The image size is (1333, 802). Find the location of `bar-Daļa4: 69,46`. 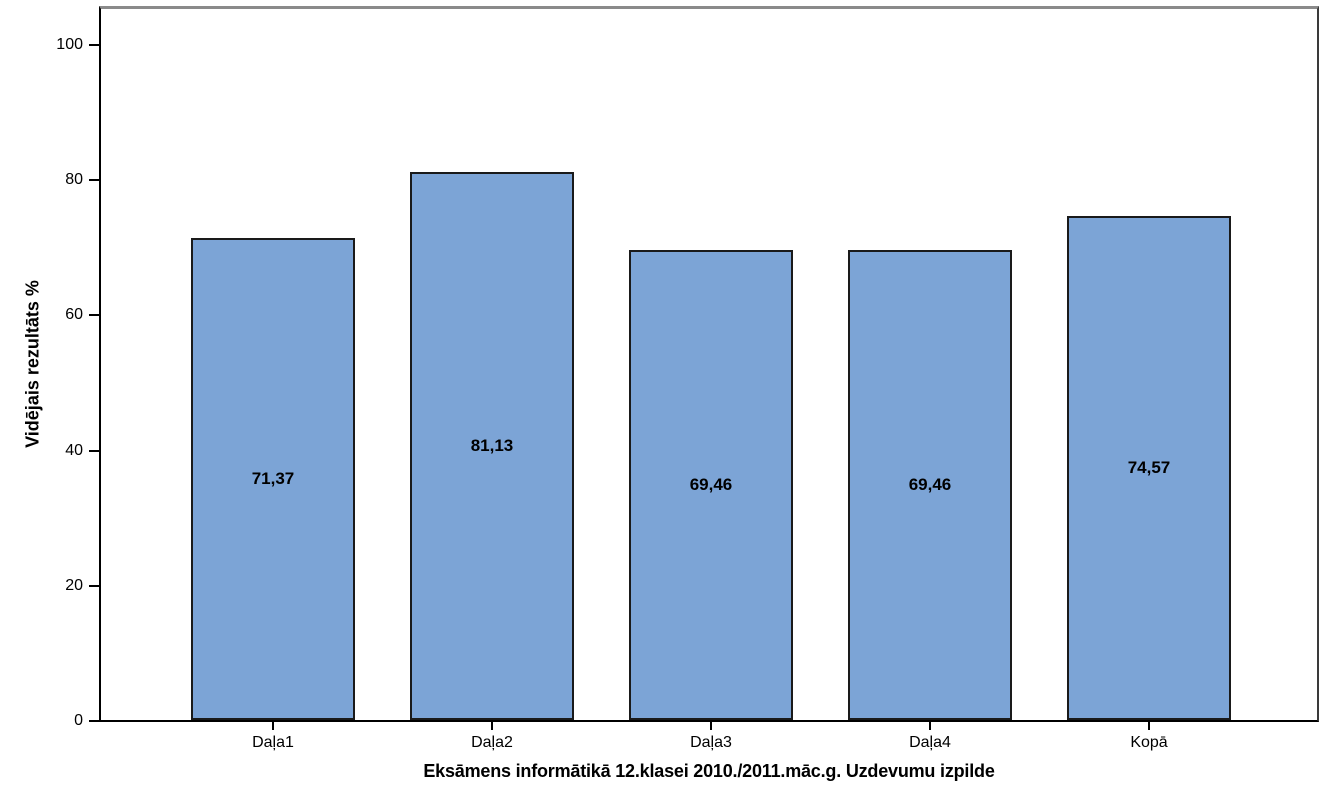

bar-Daļa4: 69,46 is located at coordinates (930, 485).